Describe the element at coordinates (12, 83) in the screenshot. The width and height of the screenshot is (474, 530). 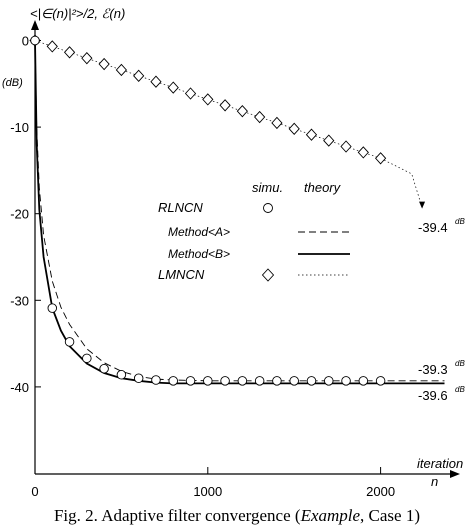
I see `y-axis-unit: (dB)` at that location.